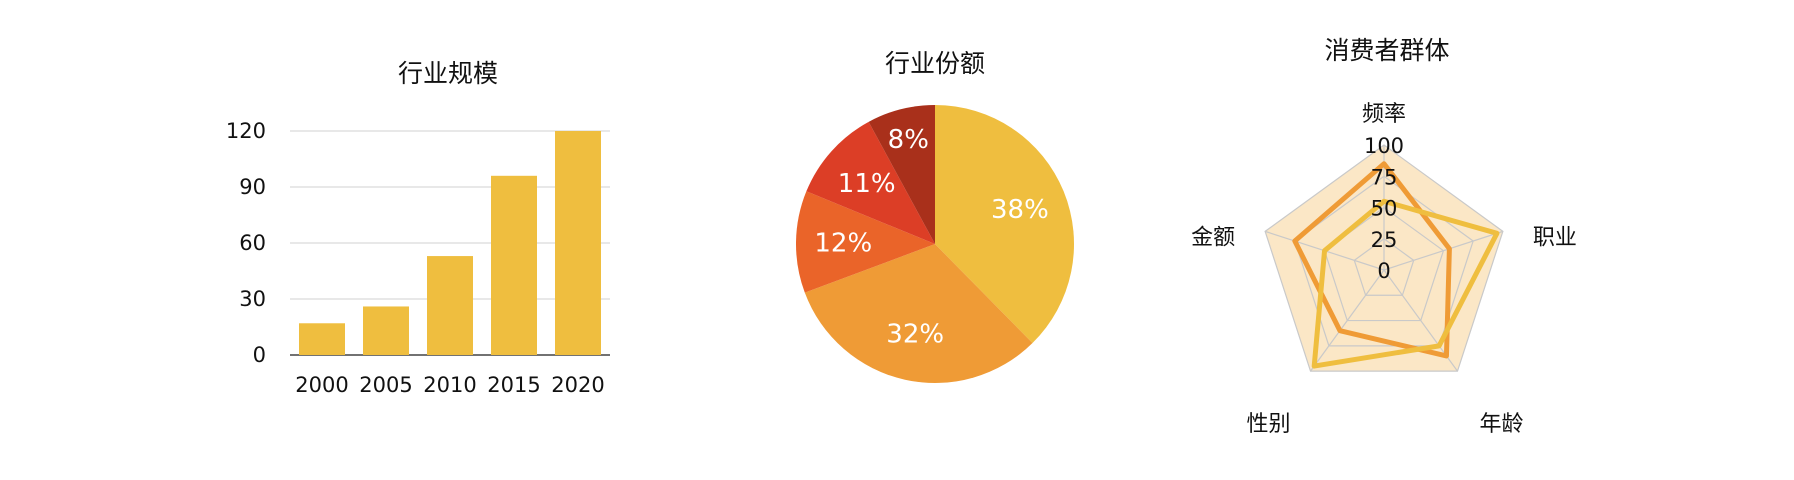 This screenshot has height=480, width=1794. Describe the element at coordinates (1269, 424) in the screenshot. I see `radar-axis-label: 性别` at that location.